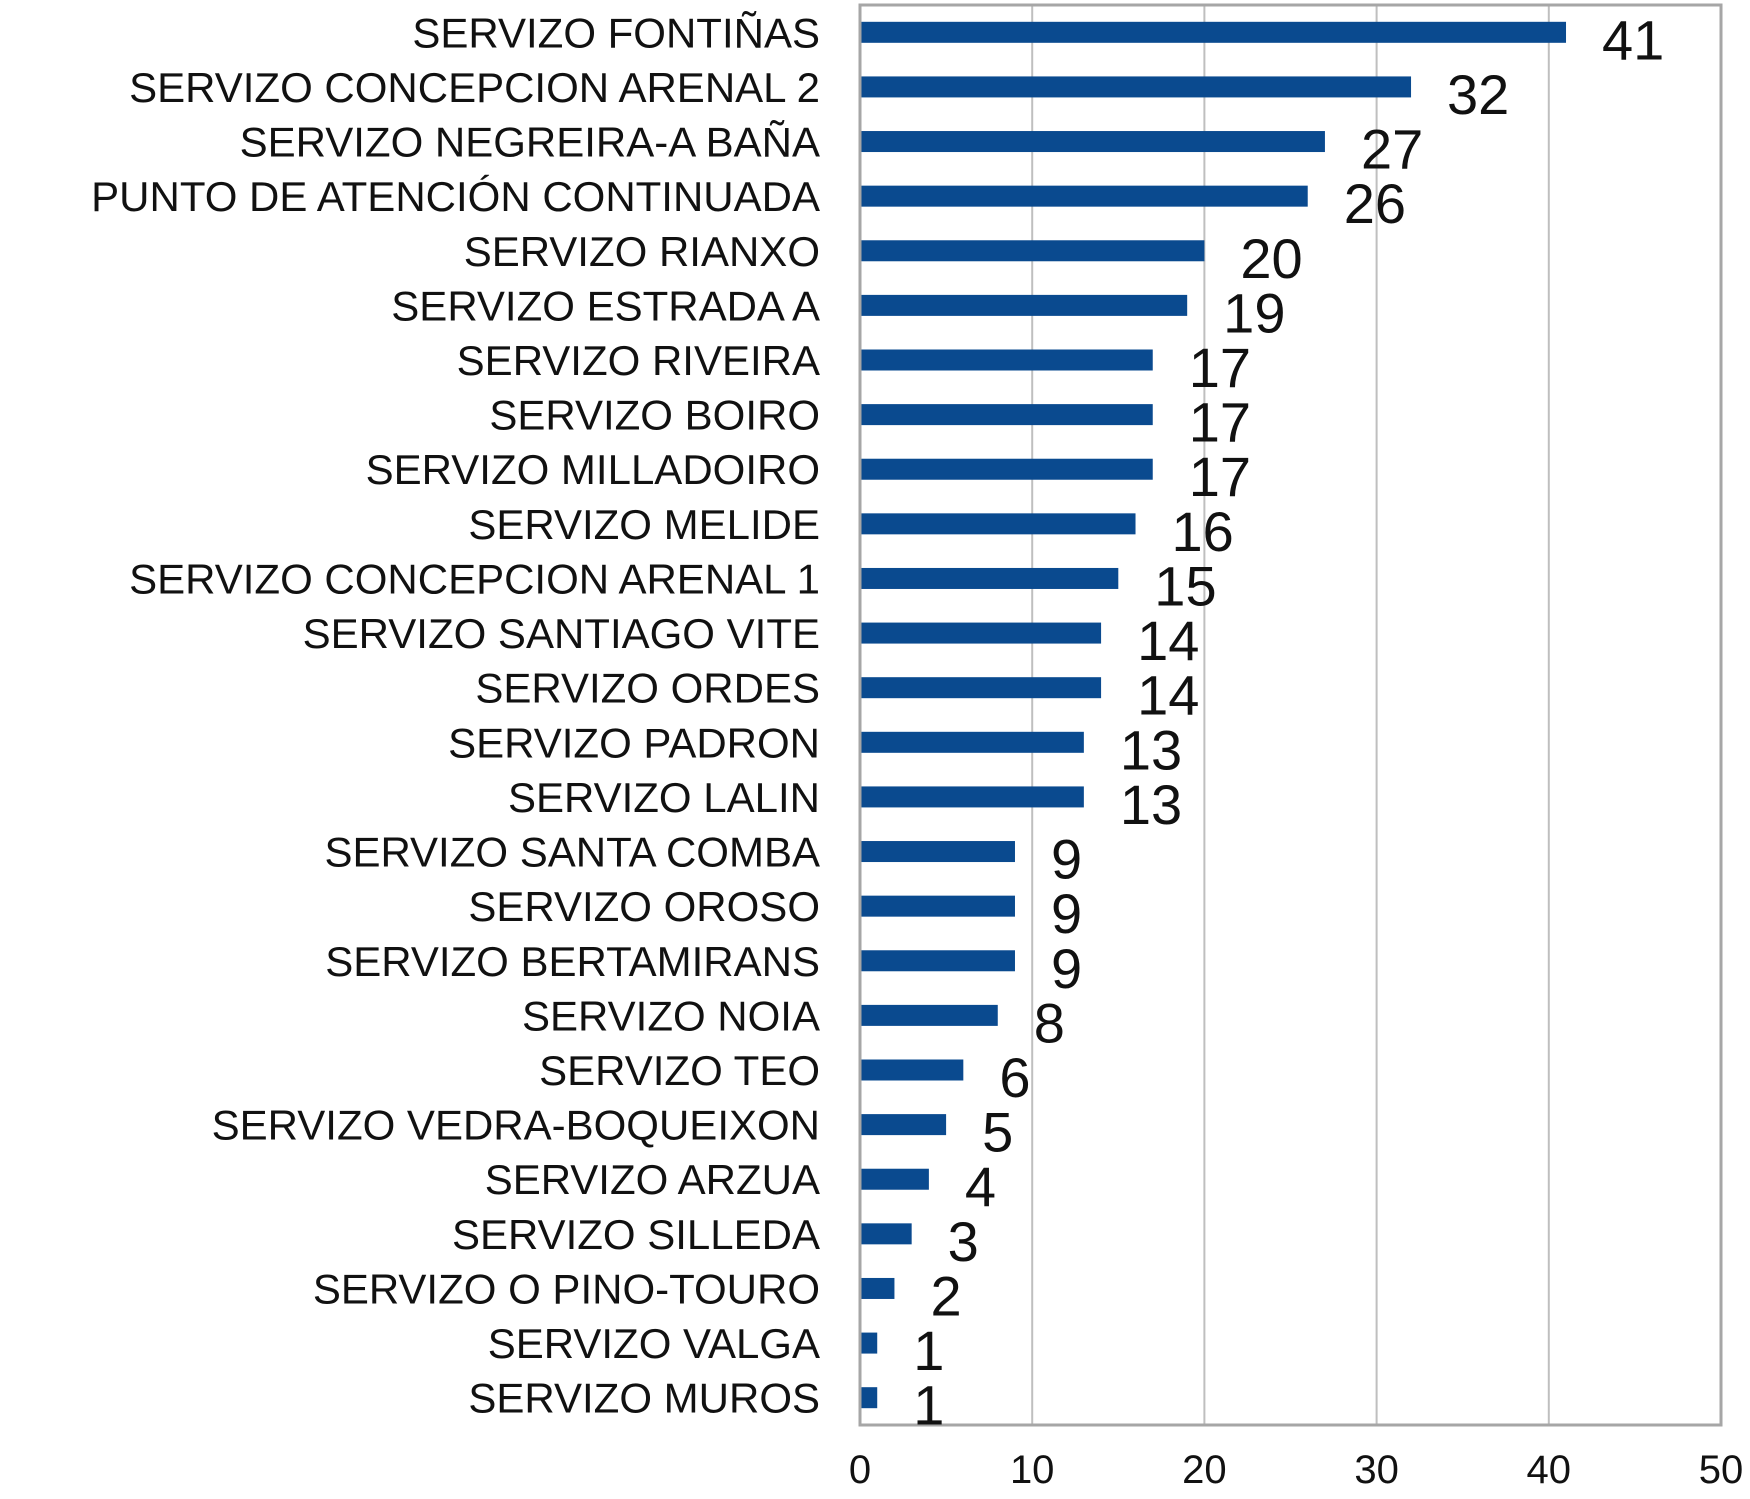 The height and width of the screenshot is (1499, 1750). I want to click on category-label-14: SERVIZO LALIN, so click(664, 797).